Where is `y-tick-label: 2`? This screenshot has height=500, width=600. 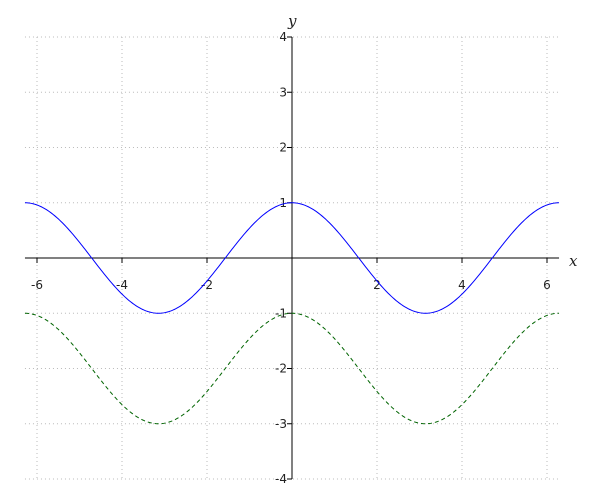
y-tick-label: 2 is located at coordinates (283, 148).